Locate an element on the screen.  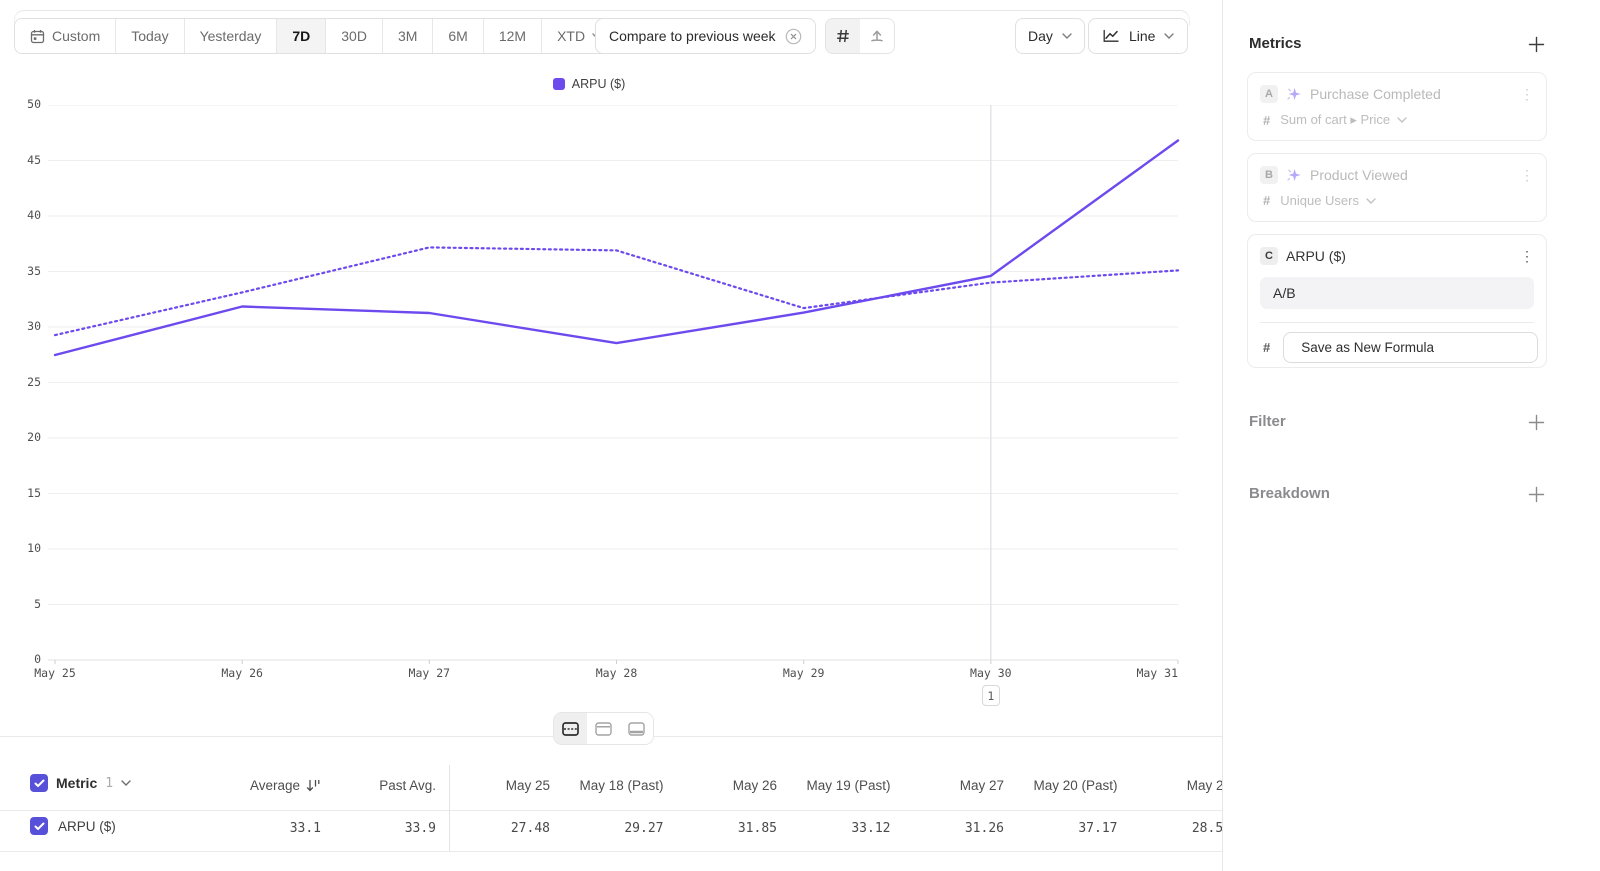
date-column-header: May 28 is located at coordinates (1204, 785).